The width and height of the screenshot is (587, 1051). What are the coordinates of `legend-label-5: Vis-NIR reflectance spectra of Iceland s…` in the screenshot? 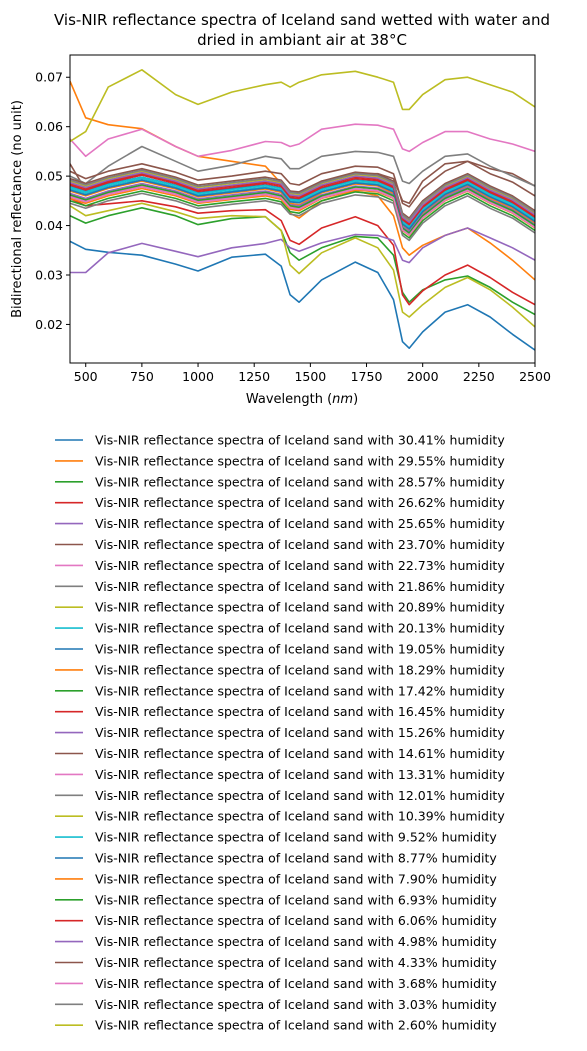 It's located at (300, 523).